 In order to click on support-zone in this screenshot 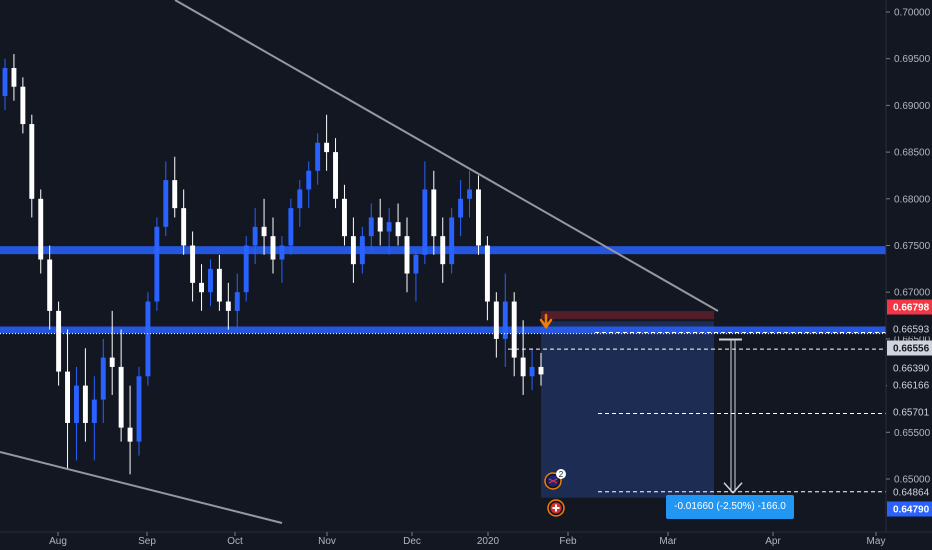, I will do `click(443, 330)`.